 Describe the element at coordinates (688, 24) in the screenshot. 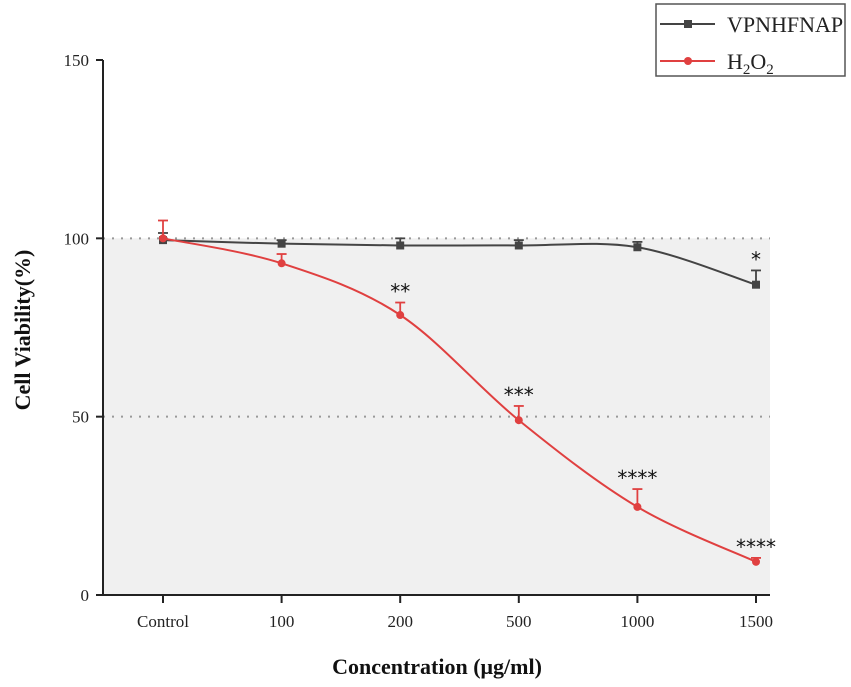

I see `legend-marker-vpnhfnap` at that location.